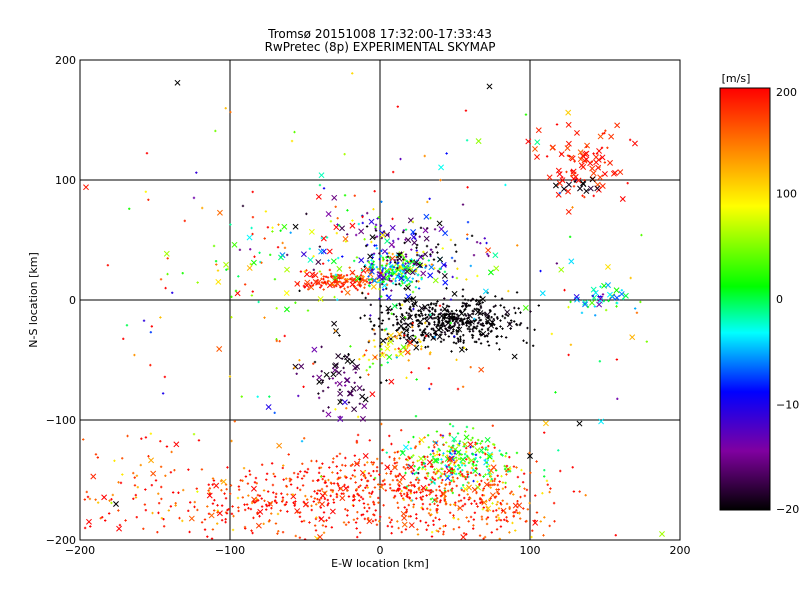 Image resolution: width=800 pixels, height=600 pixels. I want to click on x-tick-label: −200, so click(80, 550).